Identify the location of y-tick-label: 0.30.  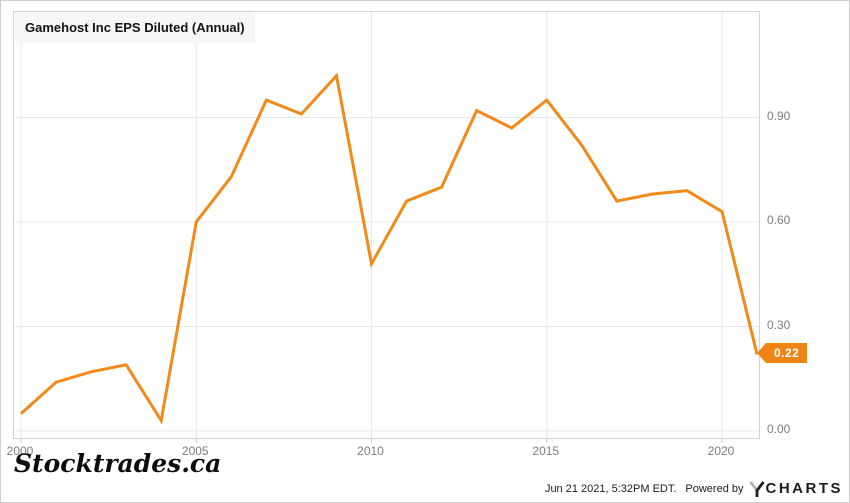
(779, 324).